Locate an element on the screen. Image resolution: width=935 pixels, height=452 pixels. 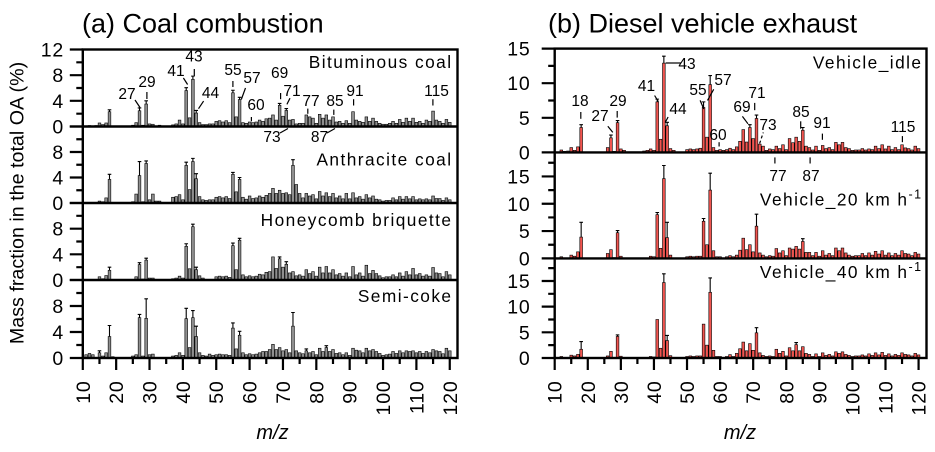
svg-text: Anthracite coal is located at coordinates (384, 160).